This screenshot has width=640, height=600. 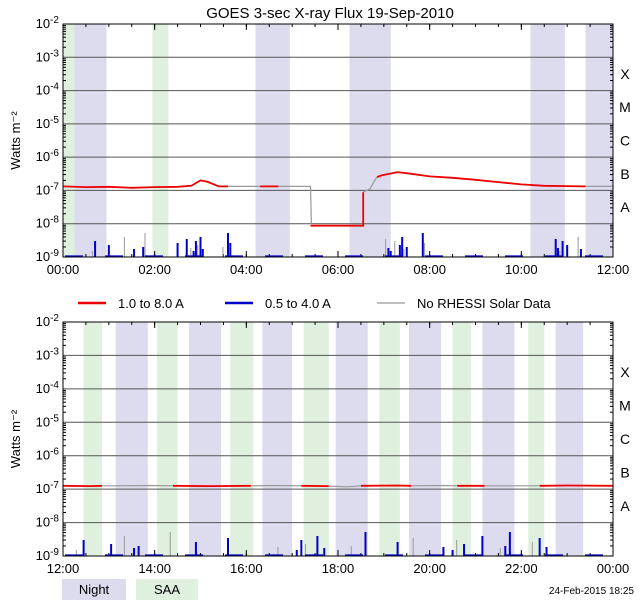 What do you see at coordinates (298, 303) in the screenshot?
I see `legend-label-blue: 0.5 to 4.0 A` at bounding box center [298, 303].